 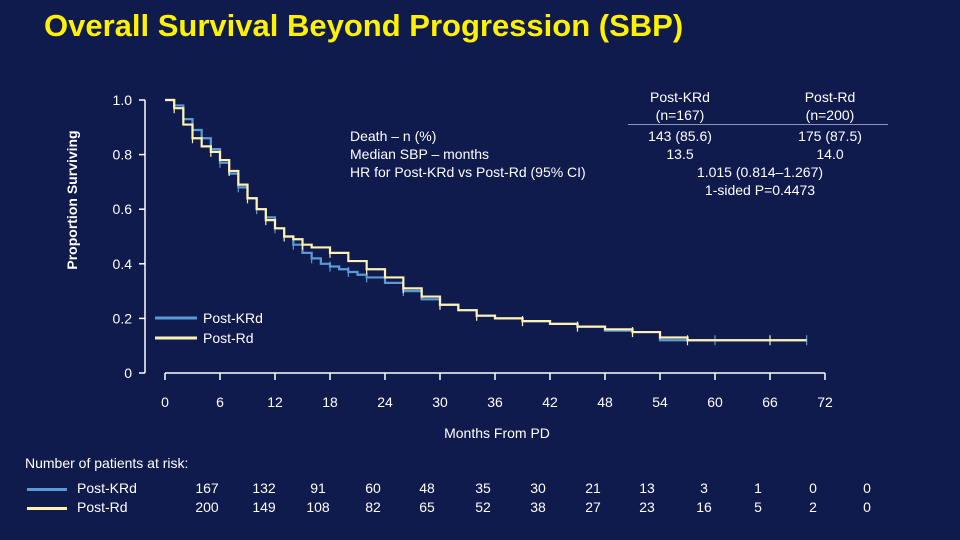 I want to click on header-post-krd-name: Post-KRd, so click(x=680, y=97).